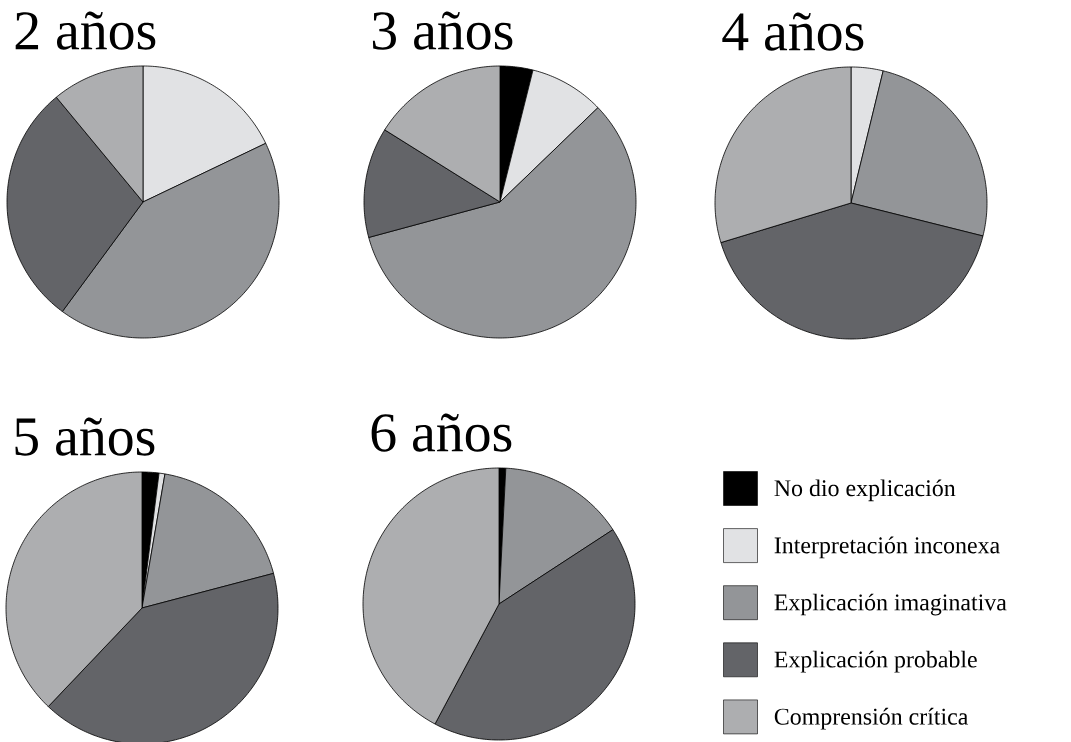 Image resolution: width=1071 pixels, height=742 pixels. What do you see at coordinates (875, 661) in the screenshot?
I see `legend-label: Explicación probable` at bounding box center [875, 661].